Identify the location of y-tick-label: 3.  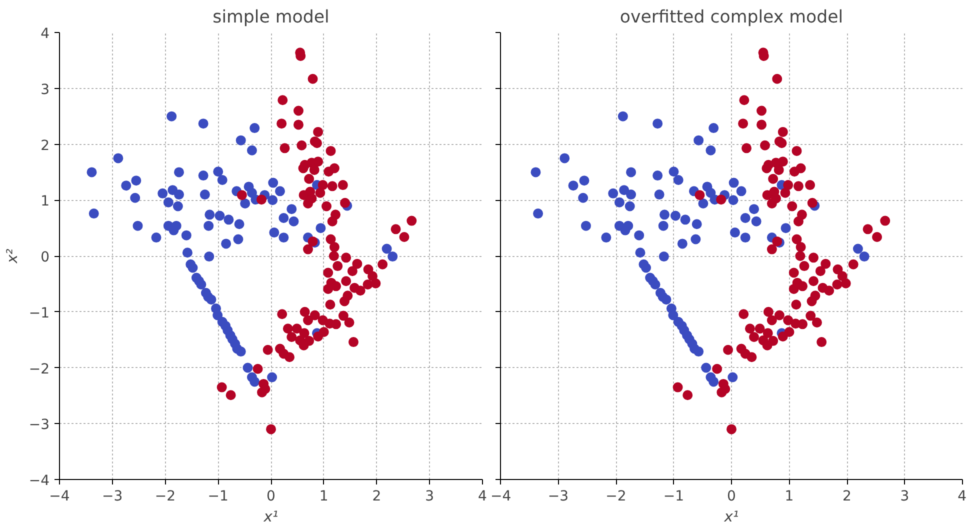
(45, 90).